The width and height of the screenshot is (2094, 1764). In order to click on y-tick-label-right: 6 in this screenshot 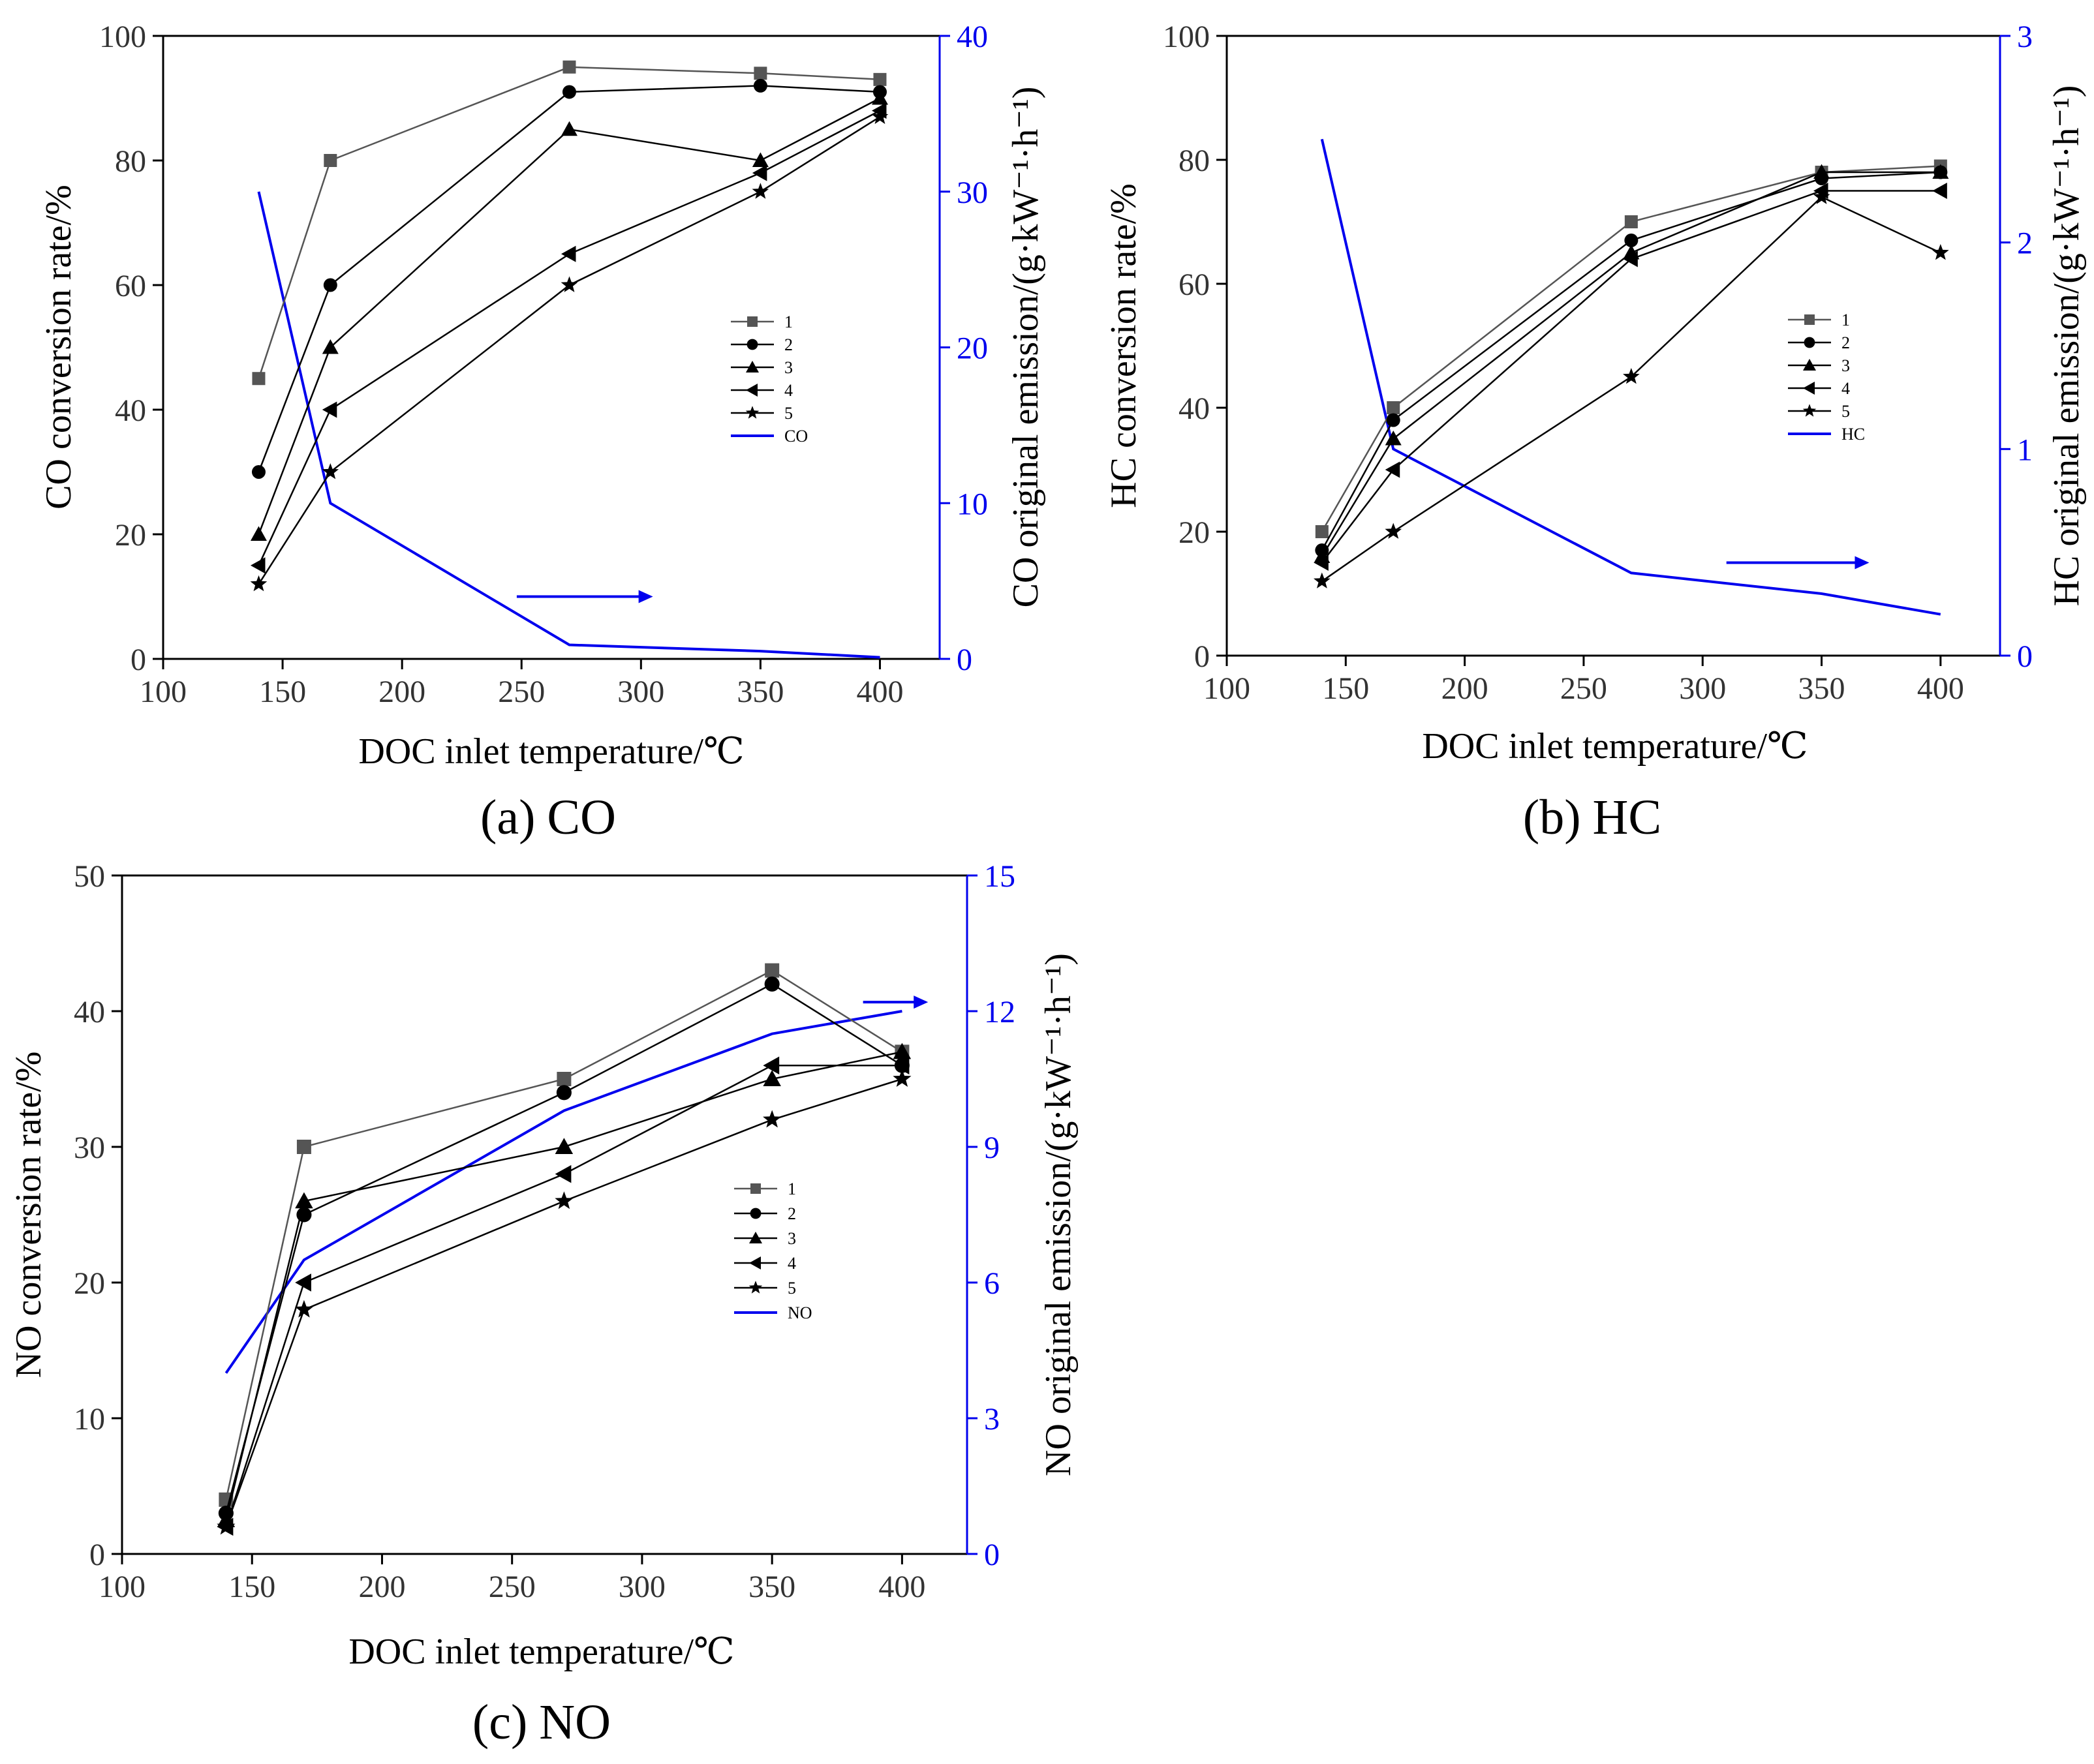, I will do `click(992, 1283)`.